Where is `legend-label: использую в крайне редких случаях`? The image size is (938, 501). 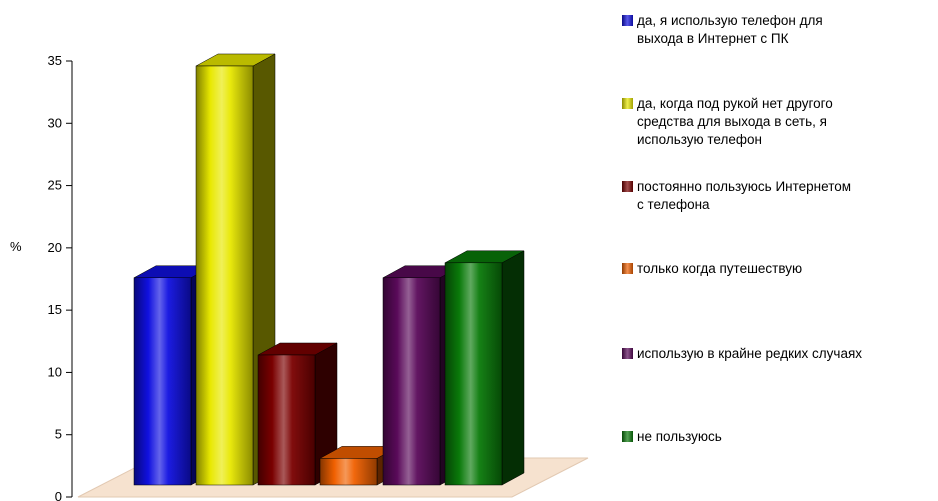
legend-label: использую в крайне редких случаях is located at coordinates (750, 353).